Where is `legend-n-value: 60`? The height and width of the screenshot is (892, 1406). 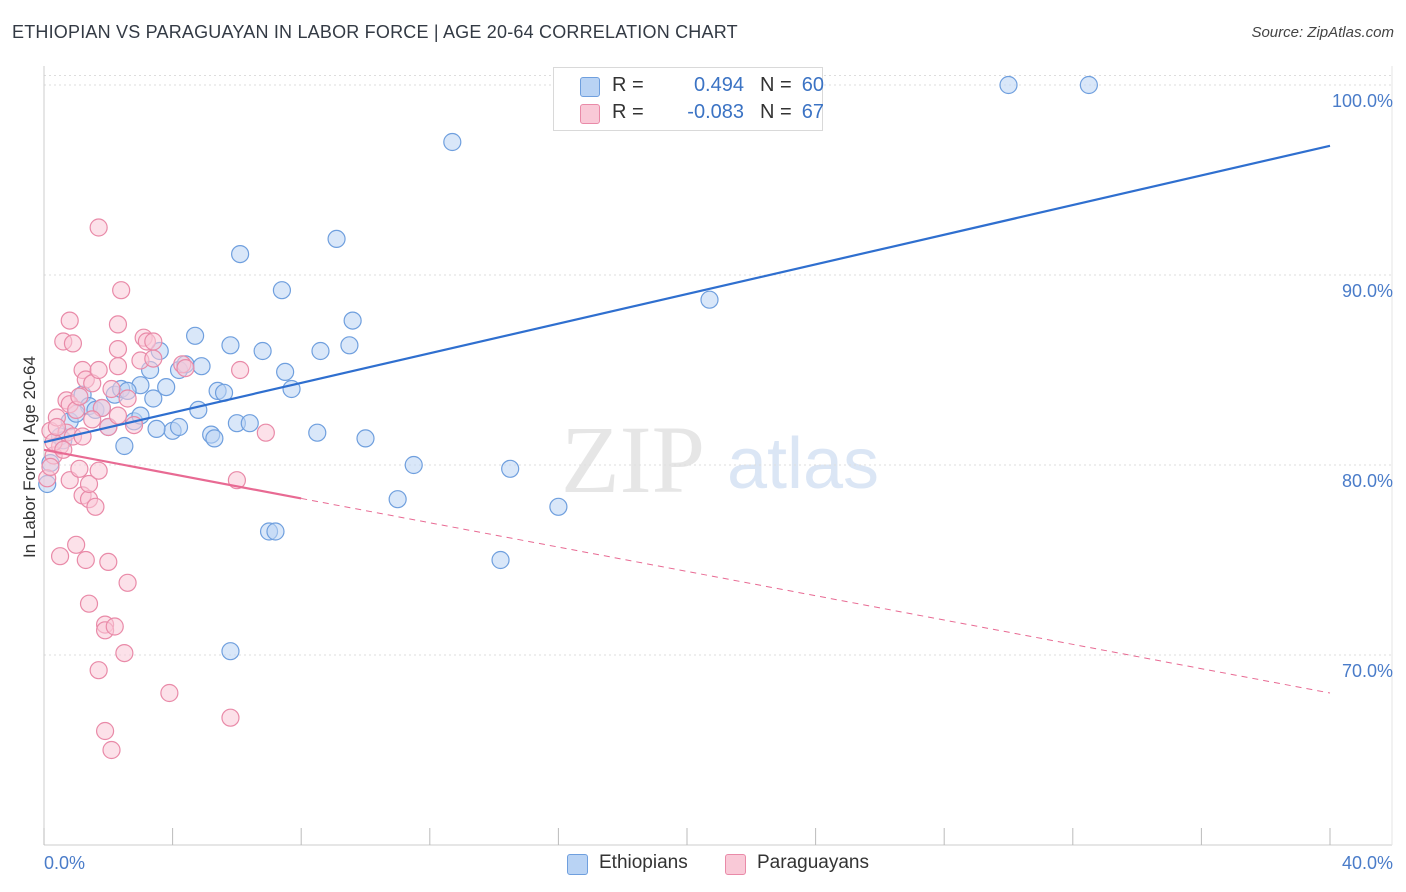
legend-n-value: 60 is located at coordinates (812, 85).